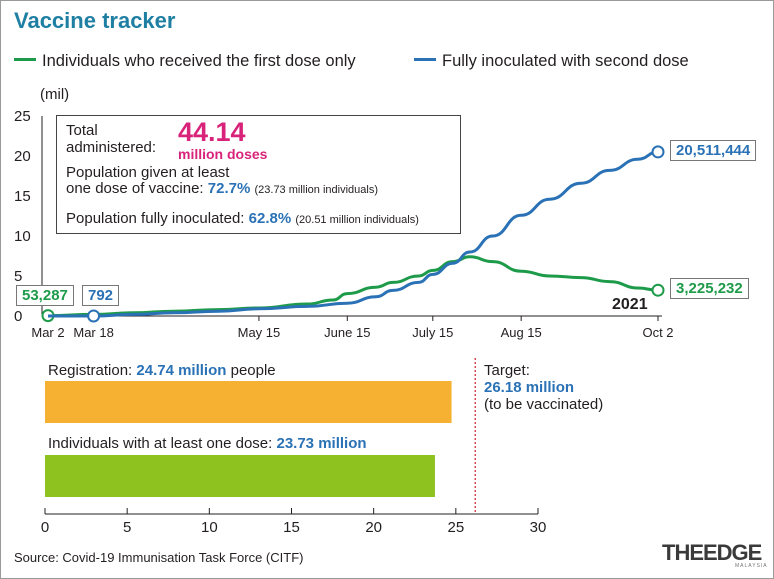  What do you see at coordinates (657, 332) in the screenshot?
I see `x-tick-label: Oct 2` at bounding box center [657, 332].